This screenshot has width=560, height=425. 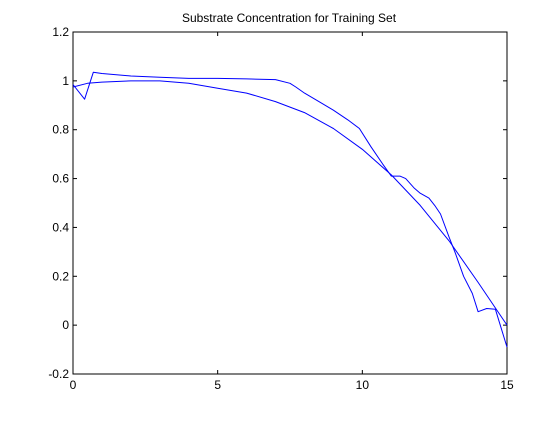 I want to click on x-tick-label: 5, so click(x=217, y=385).